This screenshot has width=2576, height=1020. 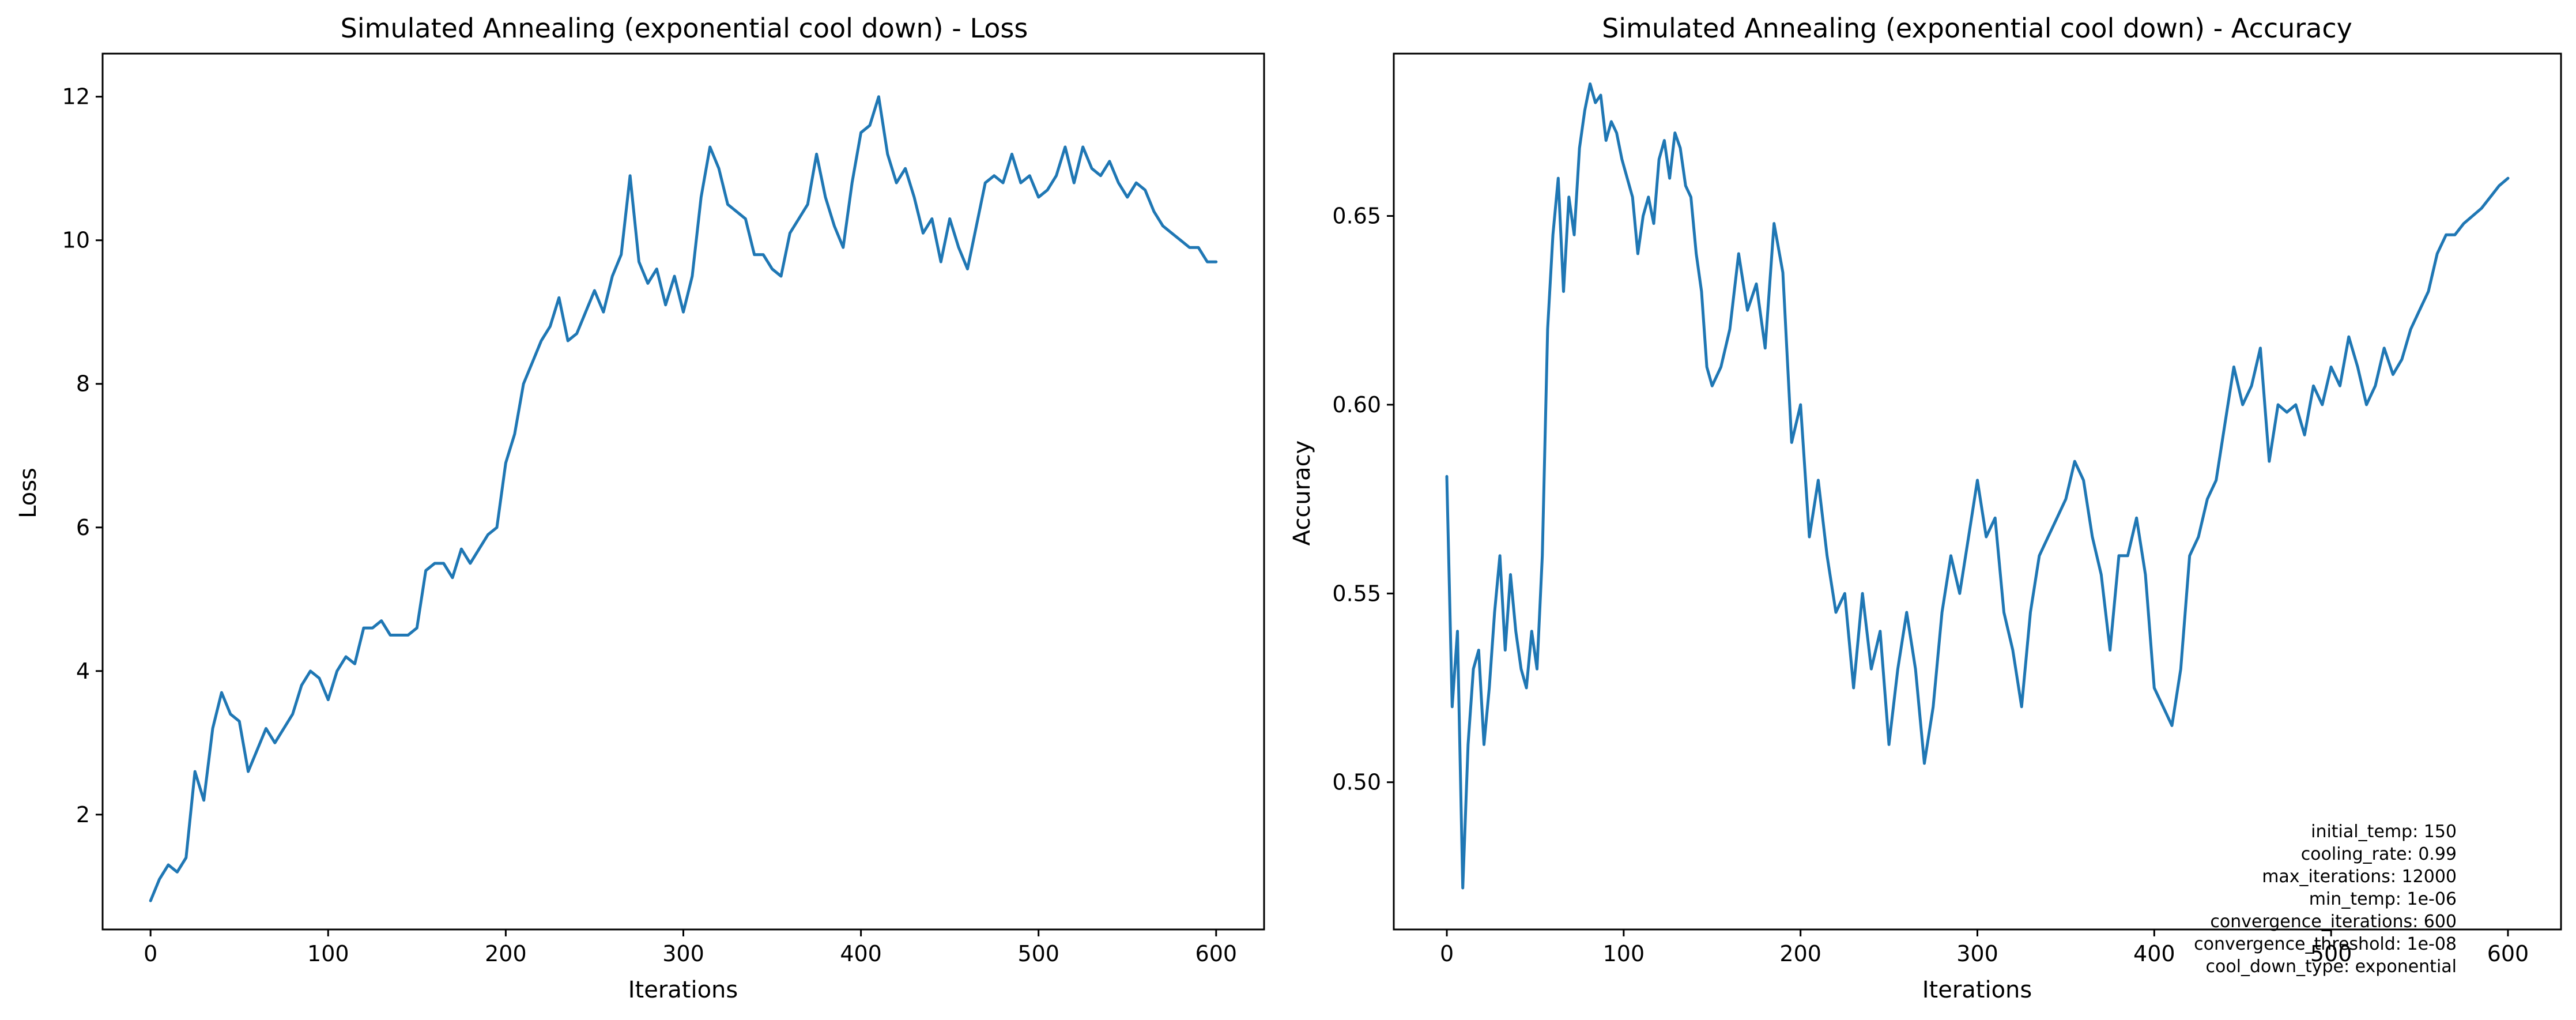 I want to click on loss-y-tick-label: 8, so click(x=83, y=384).